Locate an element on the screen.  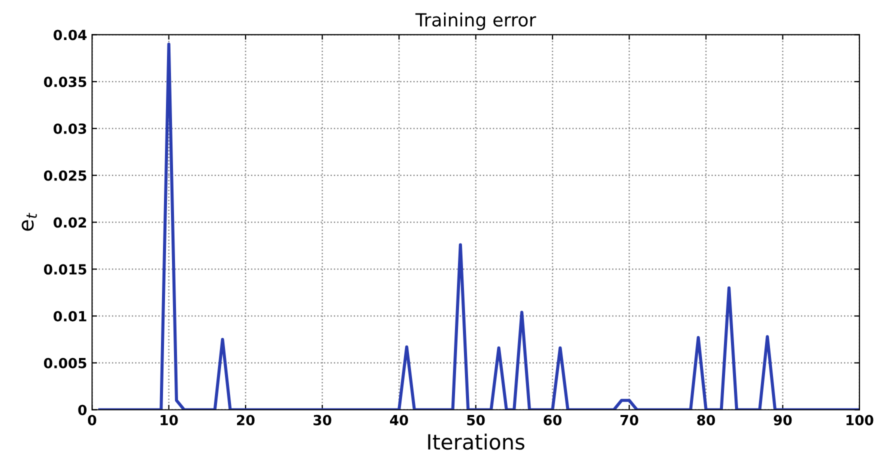
x-tick-label: 20 is located at coordinates (245, 420).